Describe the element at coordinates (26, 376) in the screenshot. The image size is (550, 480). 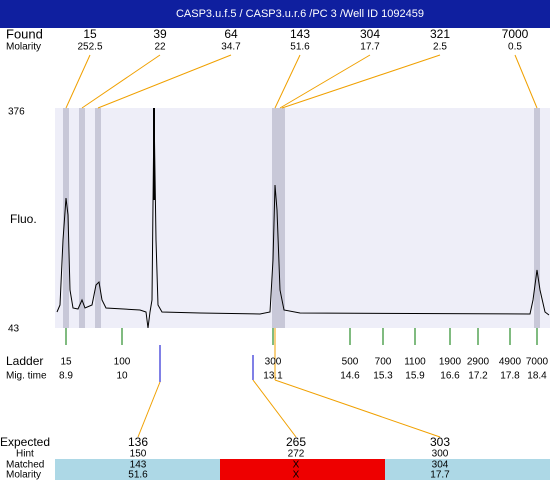
I see `mig-time-label: Mig. time` at that location.